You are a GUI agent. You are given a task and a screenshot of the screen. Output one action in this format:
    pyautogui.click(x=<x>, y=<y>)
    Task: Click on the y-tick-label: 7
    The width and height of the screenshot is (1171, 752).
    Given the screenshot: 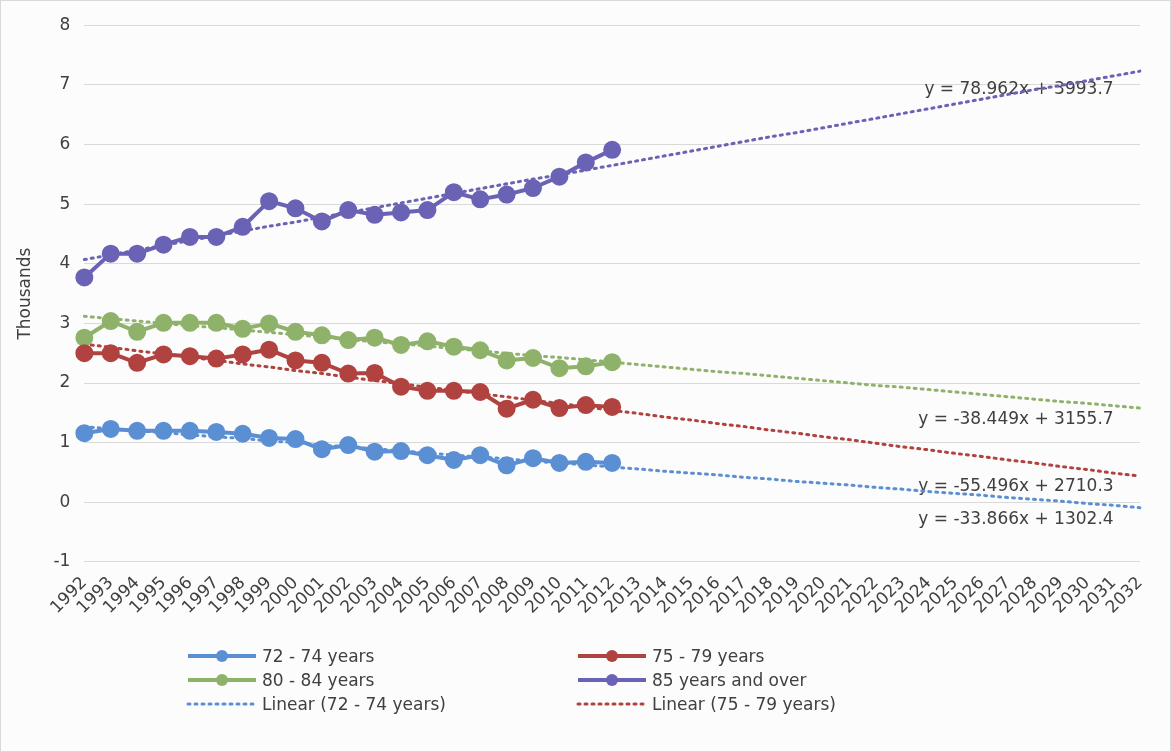 What is the action you would take?
    pyautogui.click(x=65, y=83)
    